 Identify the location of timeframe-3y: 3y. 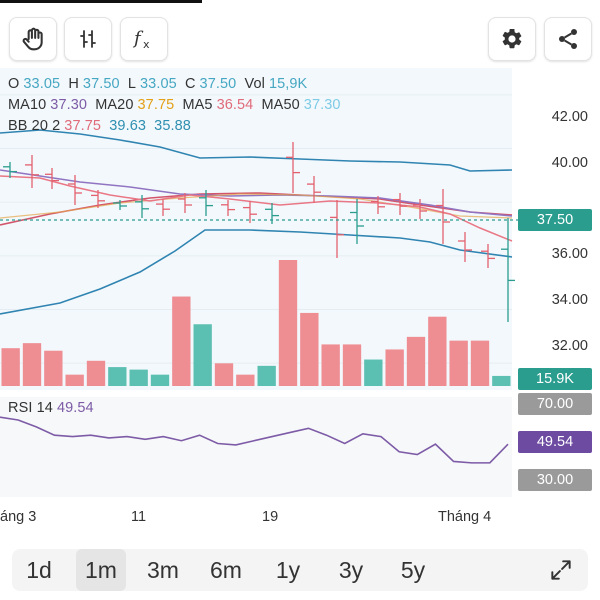
(351, 570).